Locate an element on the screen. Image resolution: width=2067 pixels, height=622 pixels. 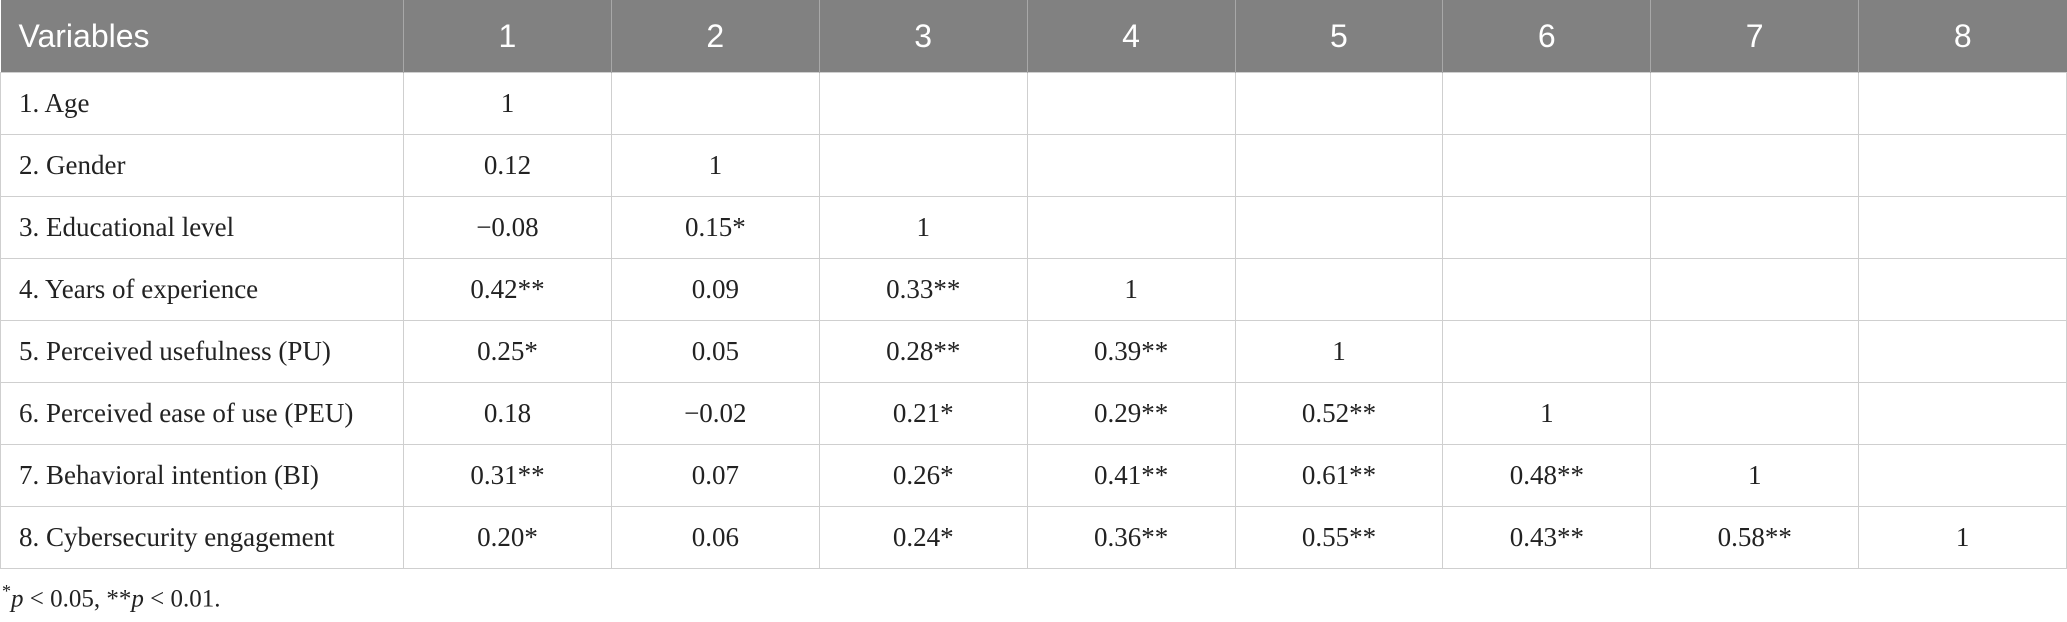
row-label: 8. Cybersecurity engagement is located at coordinates (202, 537).